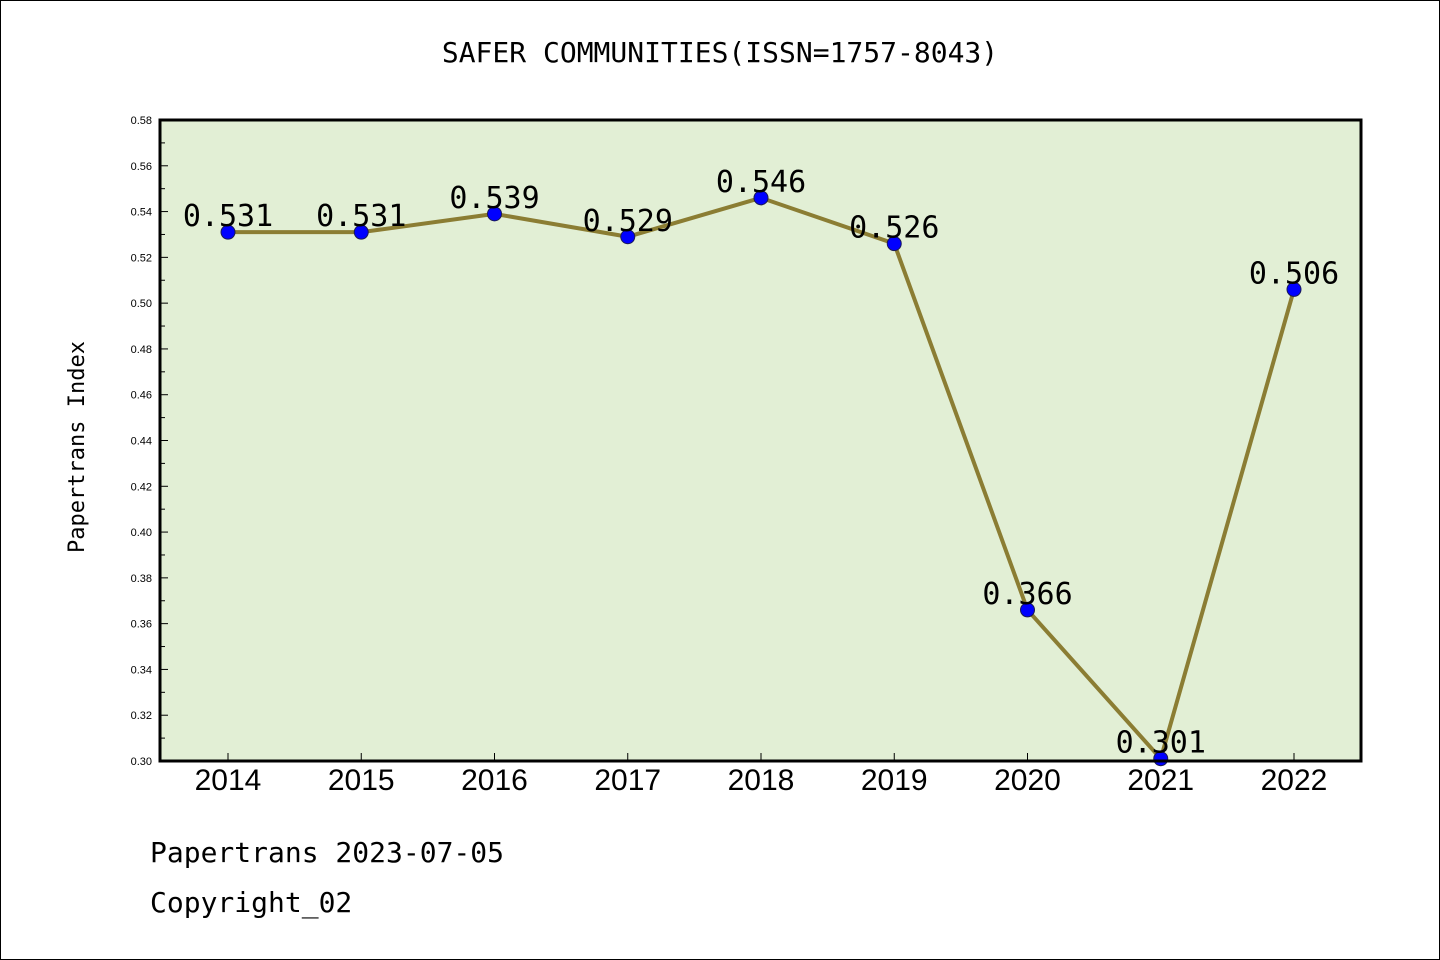  Describe the element at coordinates (1294, 273) in the screenshot. I see `data-label: 0.506` at that location.